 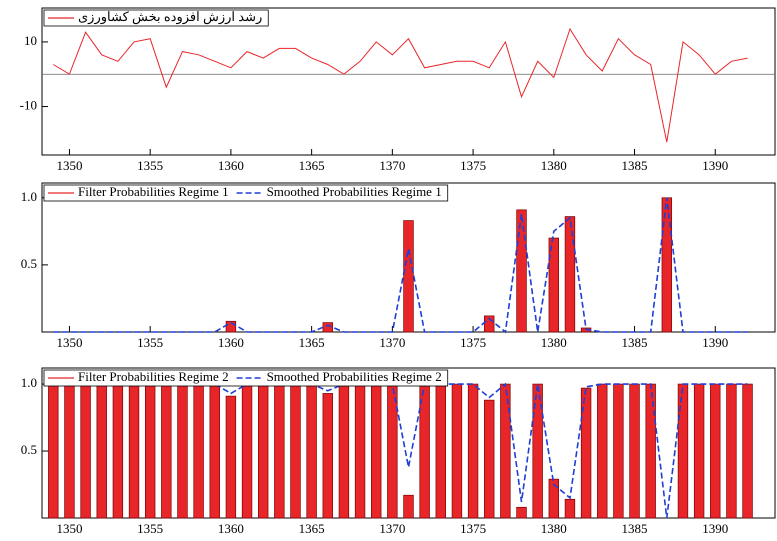 What do you see at coordinates (354, 376) in the screenshot?
I see `legend-label: Smoothed Probabilities Regime 2` at bounding box center [354, 376].